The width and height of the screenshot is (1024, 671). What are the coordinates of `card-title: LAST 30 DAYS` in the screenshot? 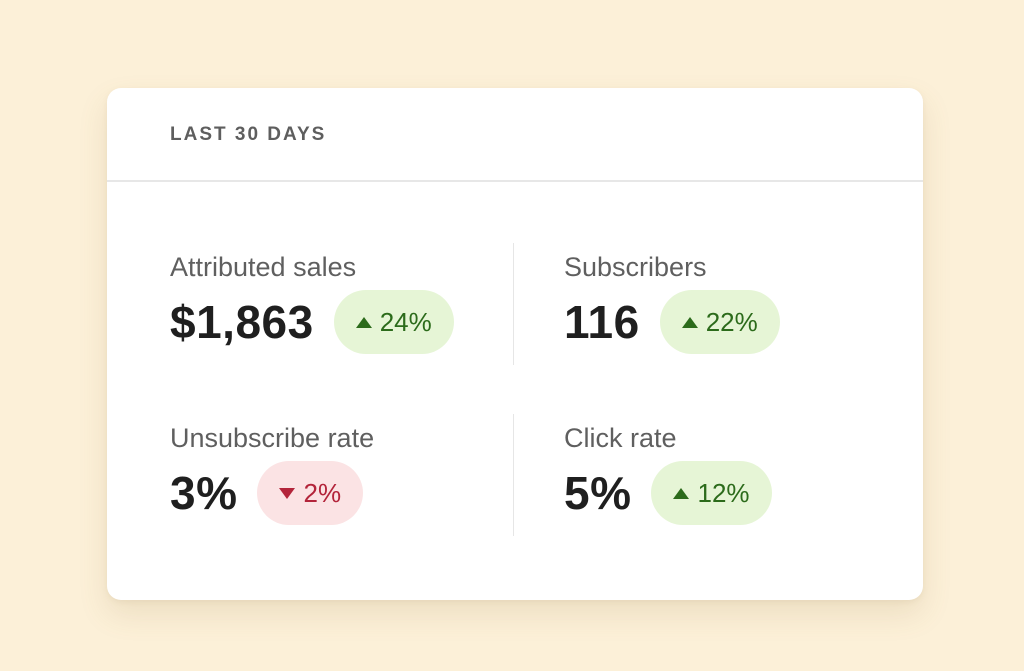 It's located at (248, 134).